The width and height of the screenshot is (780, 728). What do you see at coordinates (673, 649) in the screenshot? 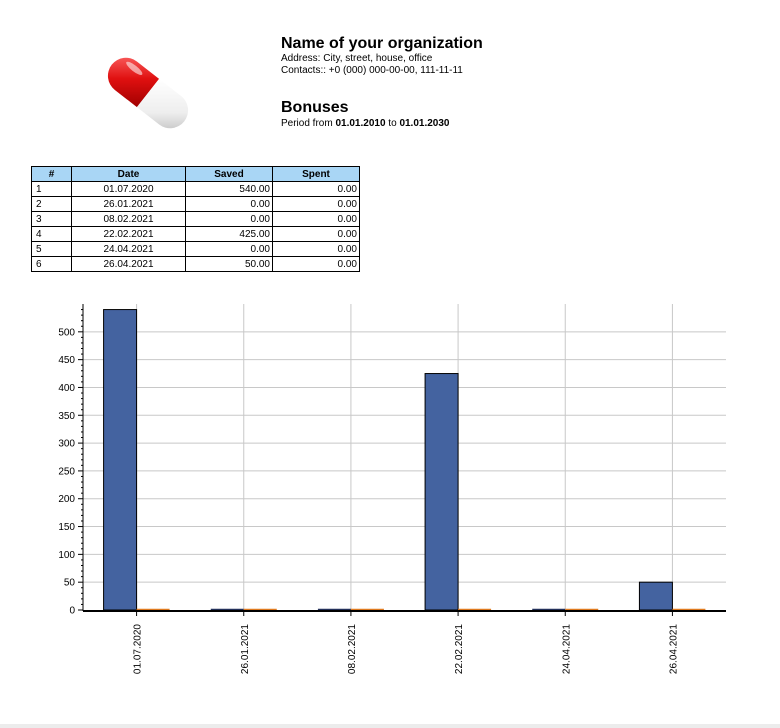
I see `x-tick-label: 26.04.2021` at bounding box center [673, 649].